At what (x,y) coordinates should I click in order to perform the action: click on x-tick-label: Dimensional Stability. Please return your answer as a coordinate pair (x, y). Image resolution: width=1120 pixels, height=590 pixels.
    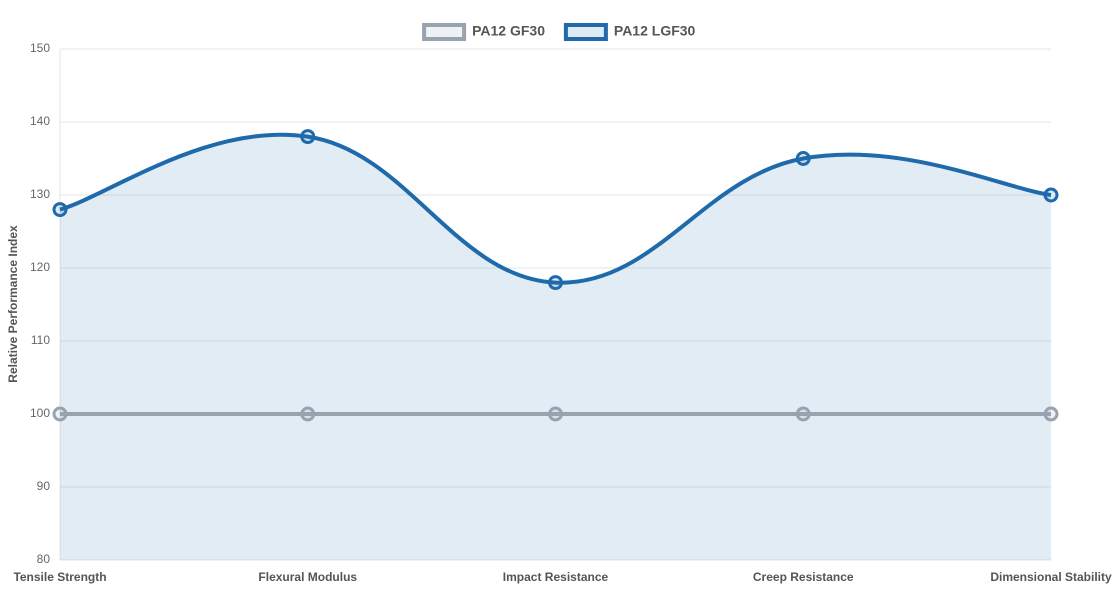
    Looking at the image, I should click on (1051, 577).